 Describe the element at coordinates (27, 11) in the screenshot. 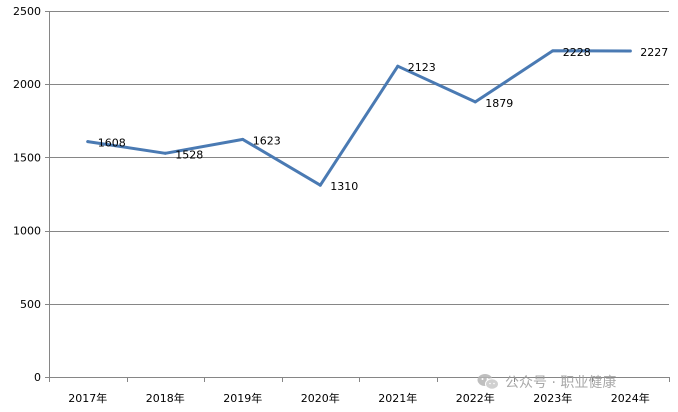

I see `y-tick-label: 2500` at that location.